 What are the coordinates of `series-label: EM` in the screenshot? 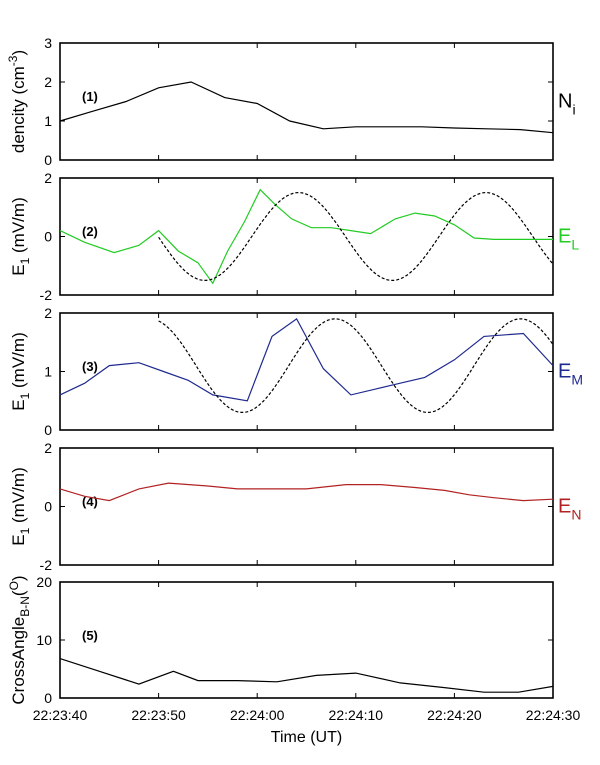 It's located at (570, 374).